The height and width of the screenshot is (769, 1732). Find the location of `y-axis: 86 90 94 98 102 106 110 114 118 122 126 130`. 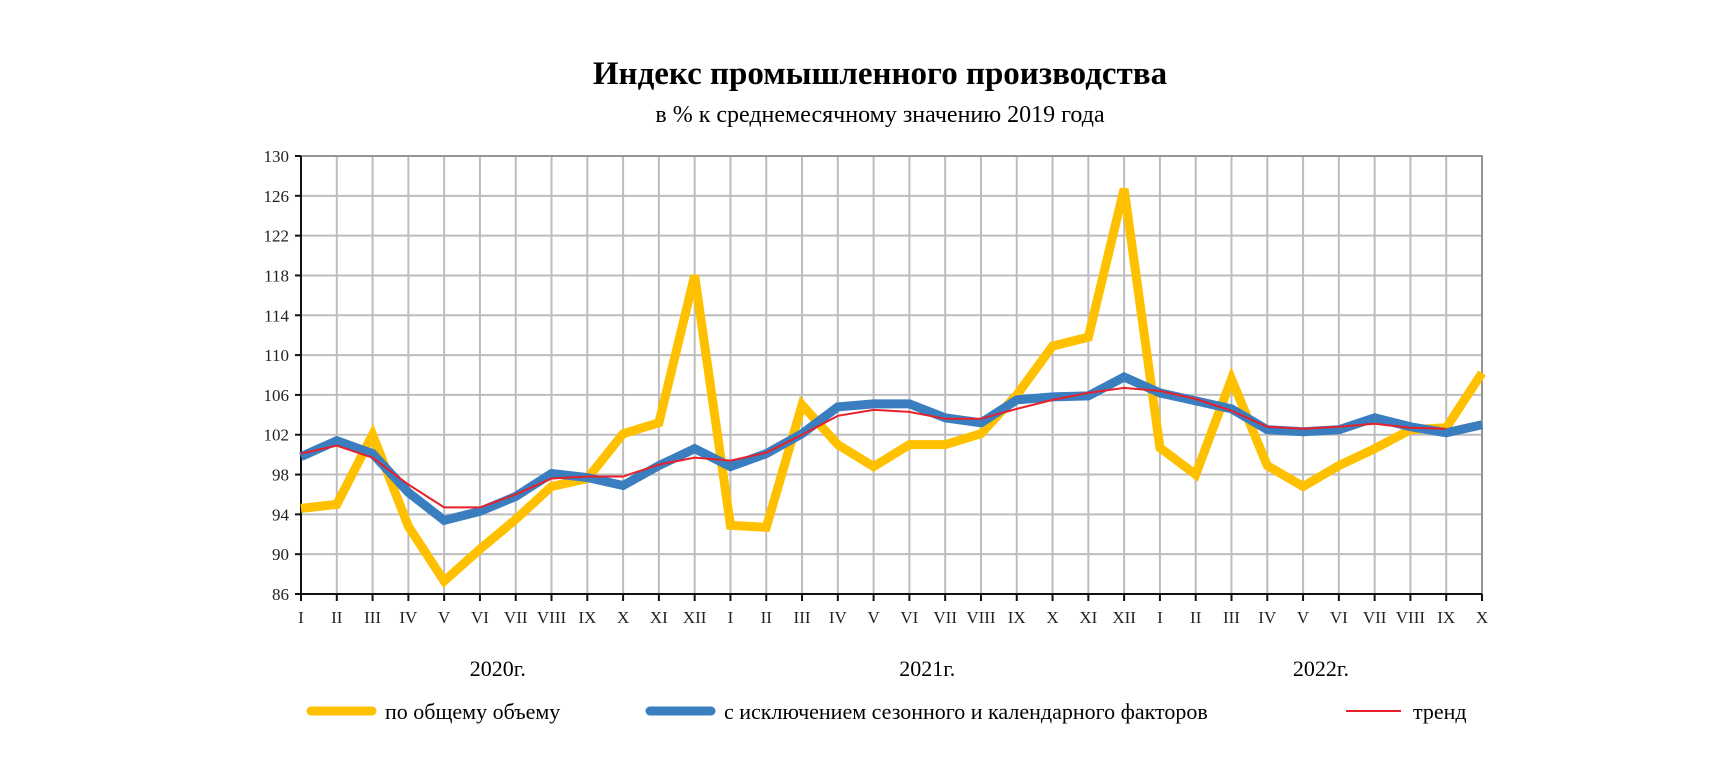

y-axis: 86 90 94 98 102 106 110 114 118 122 126 130 is located at coordinates (282, 375).